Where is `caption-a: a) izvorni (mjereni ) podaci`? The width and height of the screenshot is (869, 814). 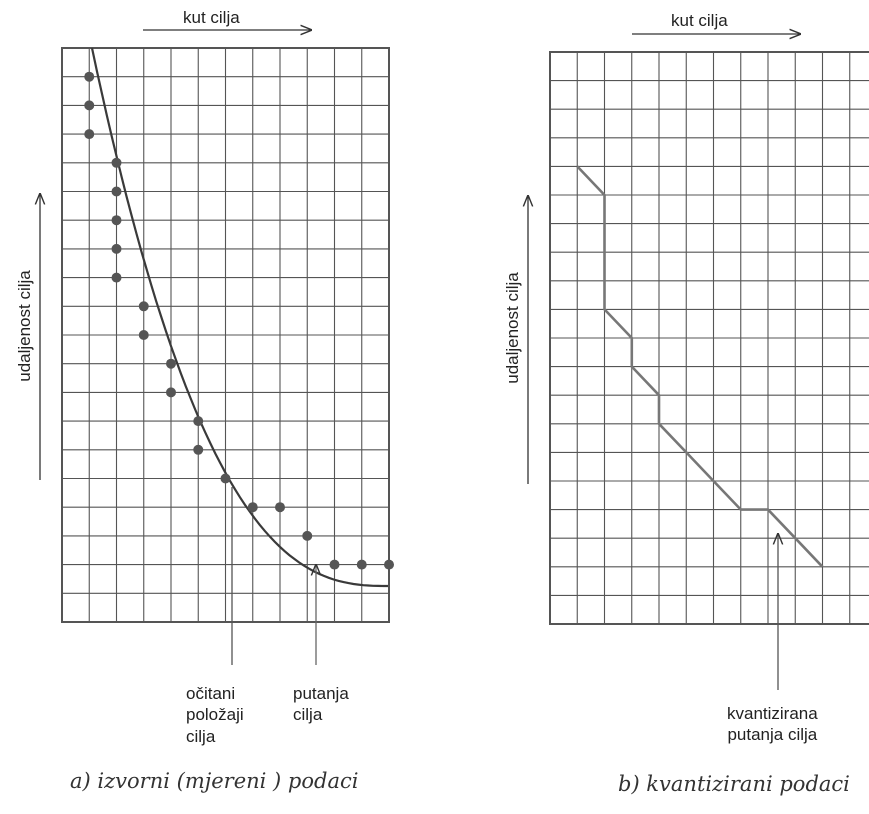 caption-a: a) izvorni (mjereni ) podaci is located at coordinates (214, 781).